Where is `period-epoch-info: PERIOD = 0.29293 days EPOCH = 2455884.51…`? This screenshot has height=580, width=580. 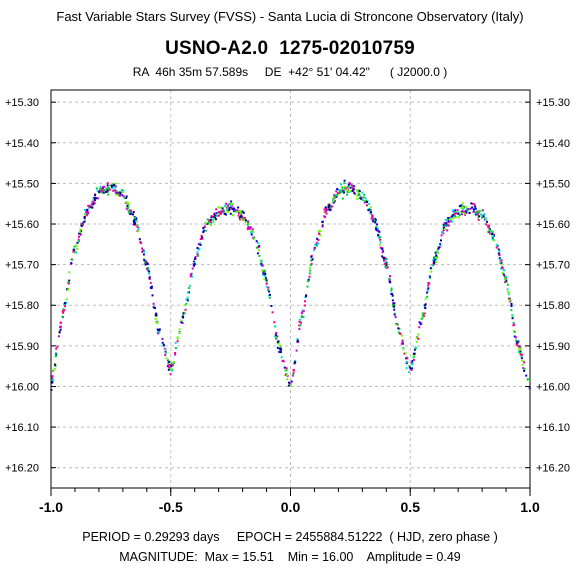
period-epoch-info: PERIOD = 0.29293 days EPOCH = 2455884.51… is located at coordinates (290, 537).